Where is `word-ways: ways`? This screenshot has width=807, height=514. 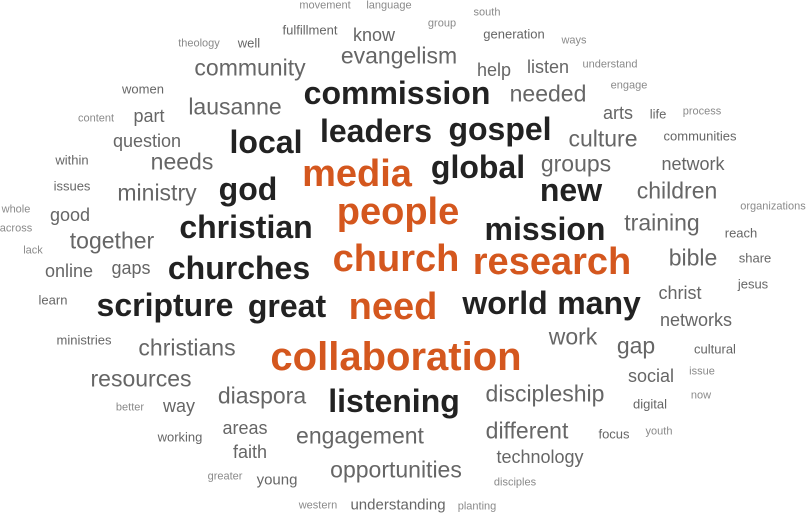
word-ways: ways is located at coordinates (574, 40).